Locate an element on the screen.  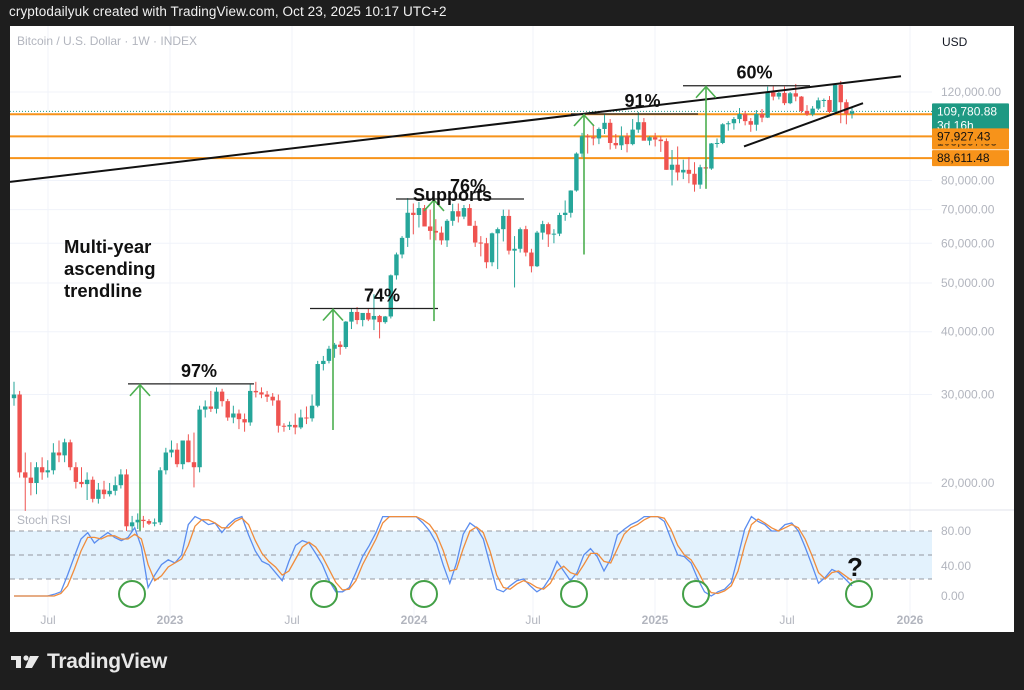
stoch-axis-label: 0.00 is located at coordinates (953, 596).